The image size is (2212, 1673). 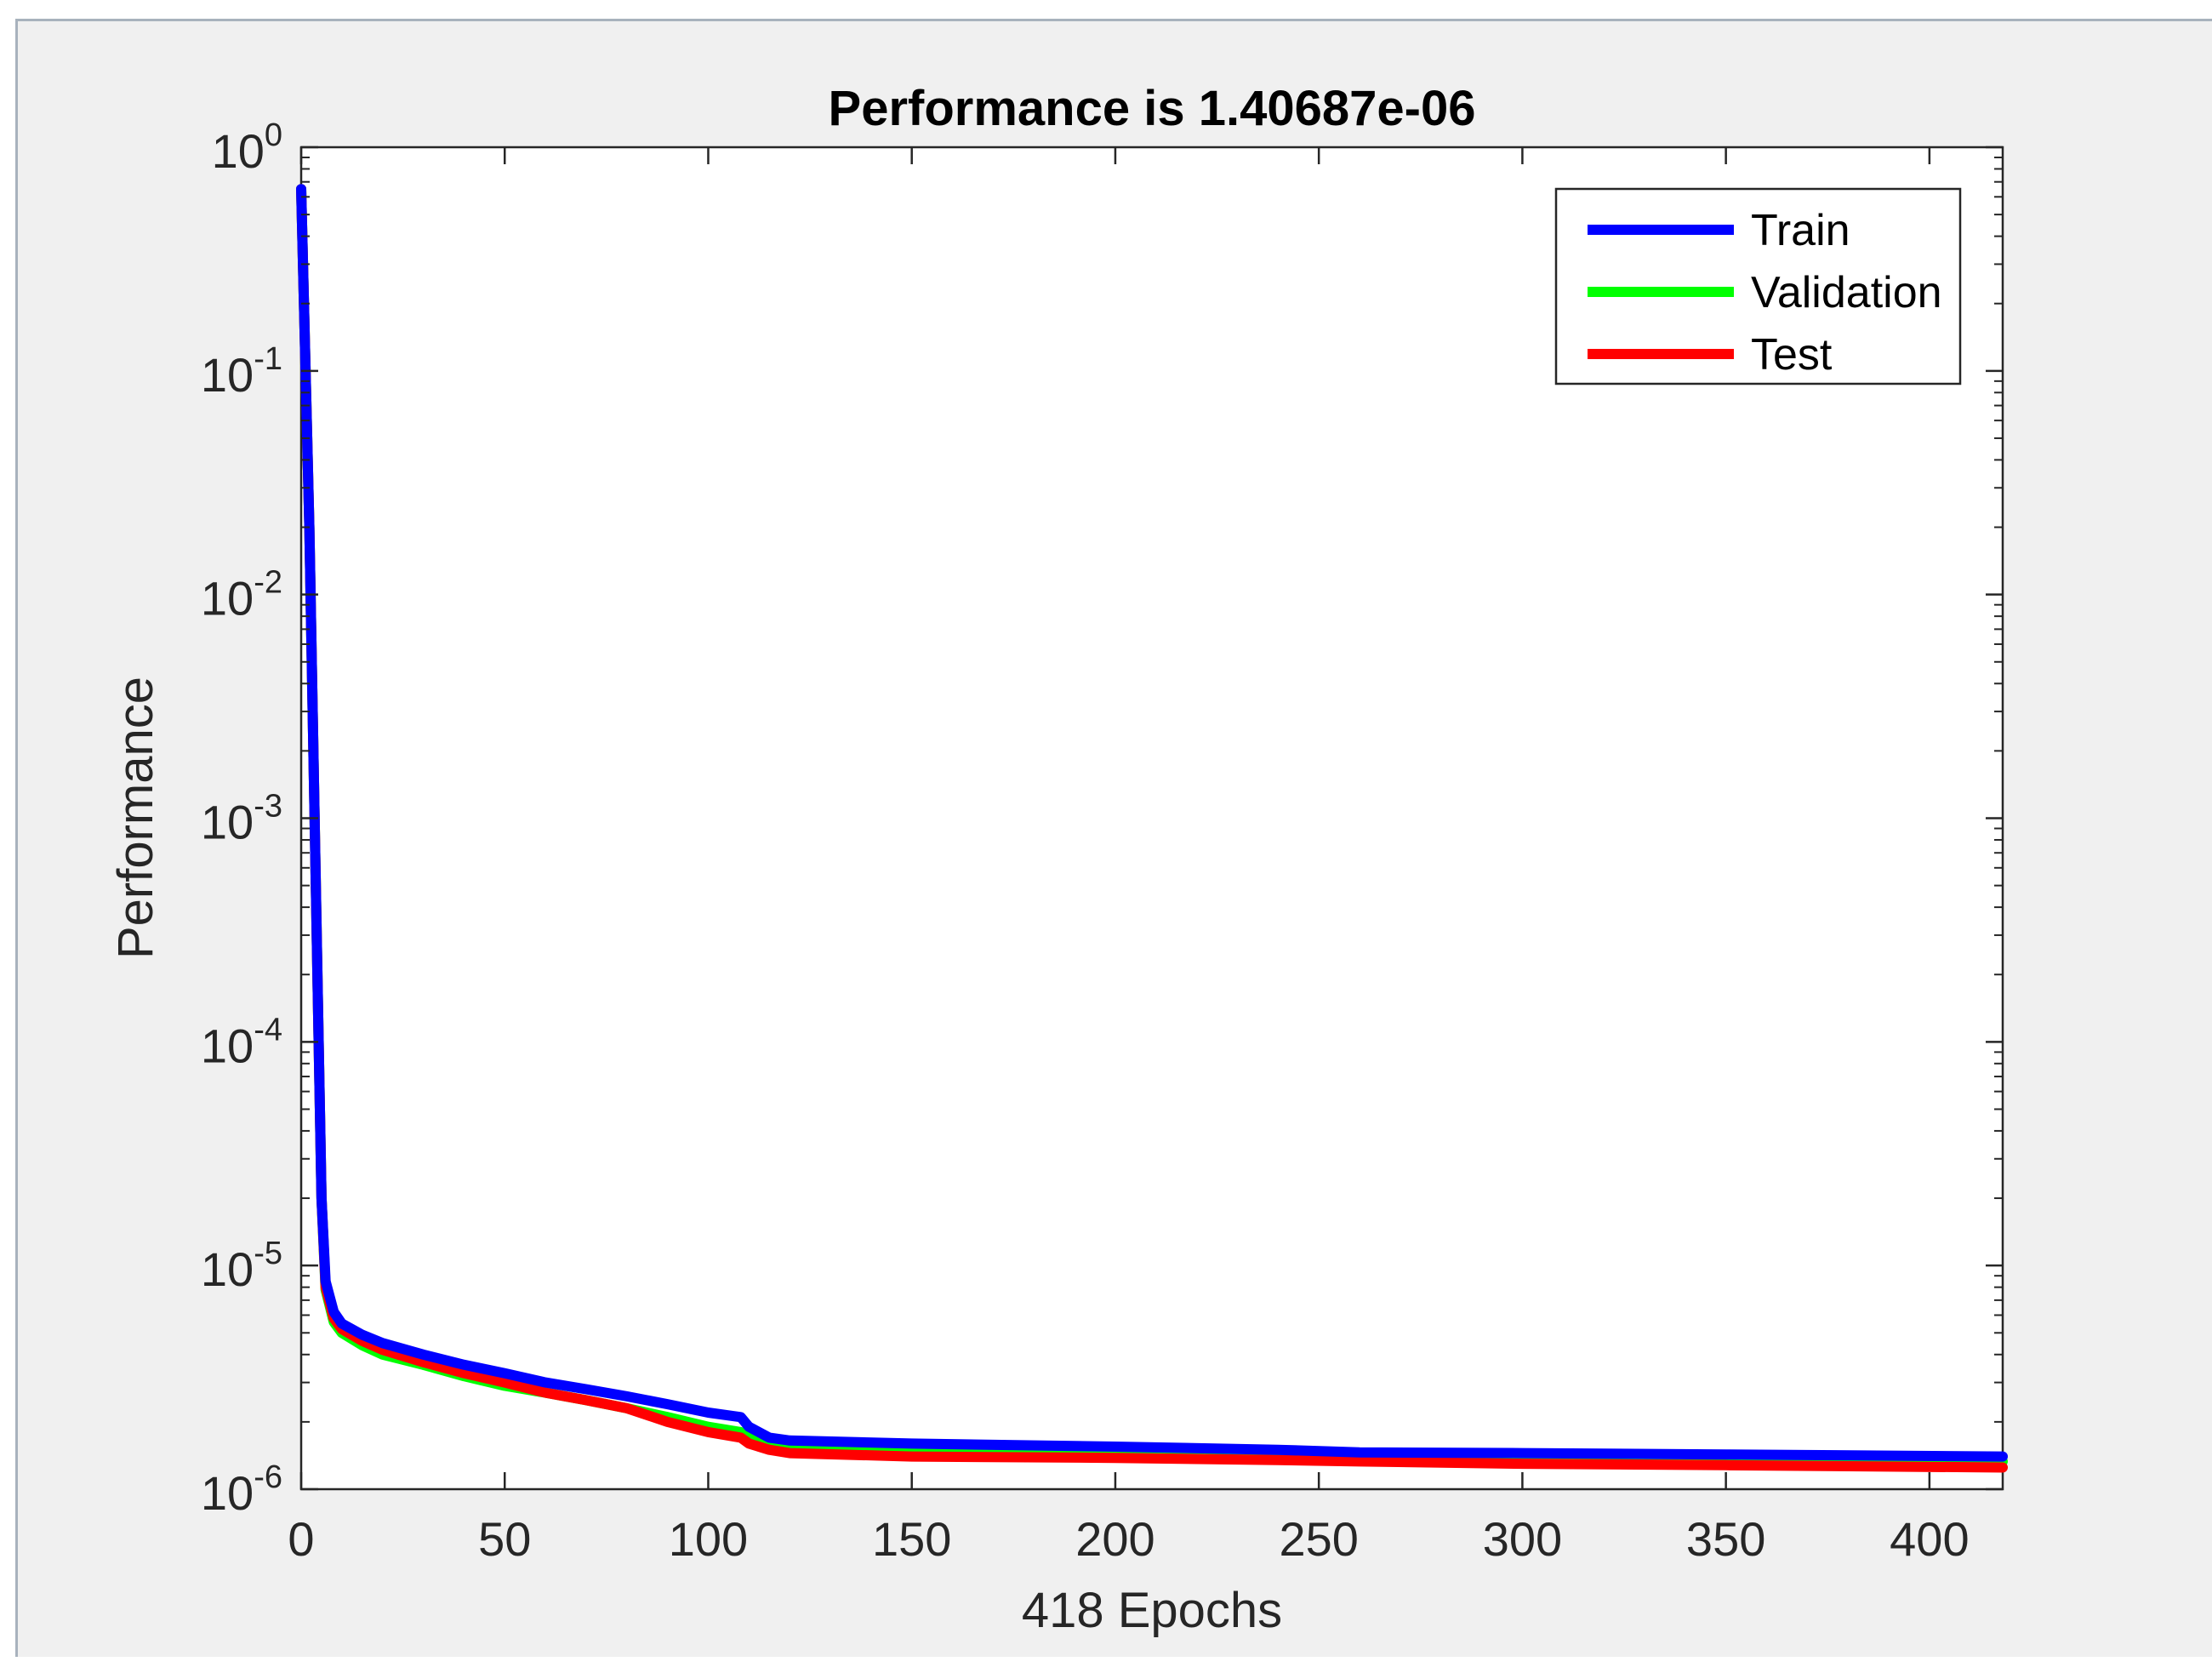 What do you see at coordinates (241, 1266) in the screenshot?
I see `y-tick-label: 10⁻⁵` at bounding box center [241, 1266].